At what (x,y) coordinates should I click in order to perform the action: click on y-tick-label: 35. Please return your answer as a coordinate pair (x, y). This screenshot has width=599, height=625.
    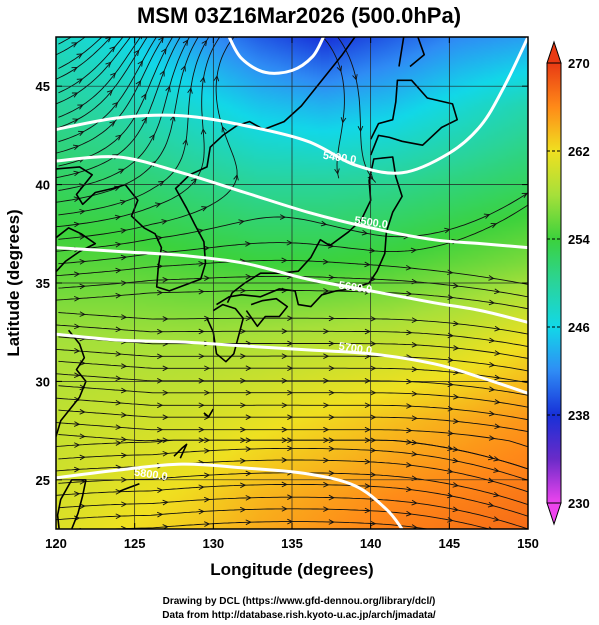
    Looking at the image, I should click on (43, 283).